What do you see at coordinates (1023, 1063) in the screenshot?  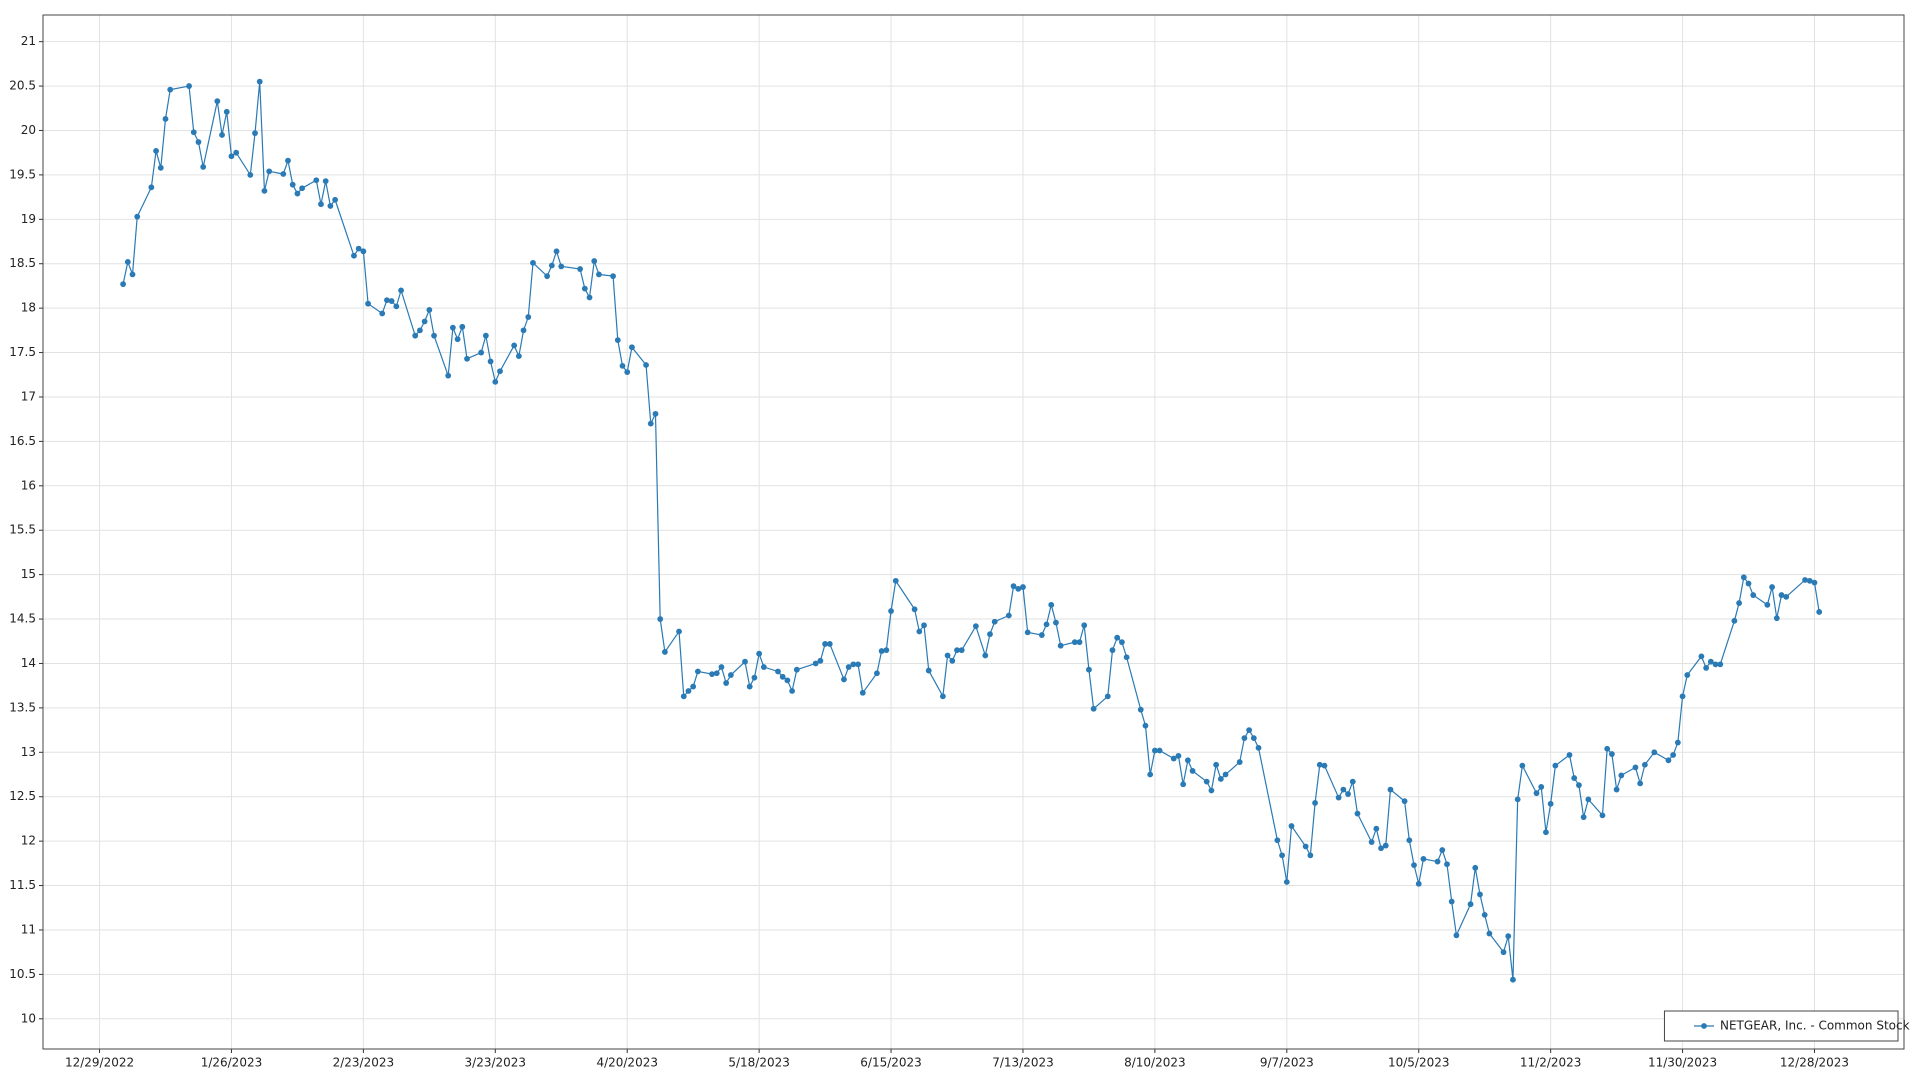 I see `x-tick-label: 7/13/2023` at bounding box center [1023, 1063].